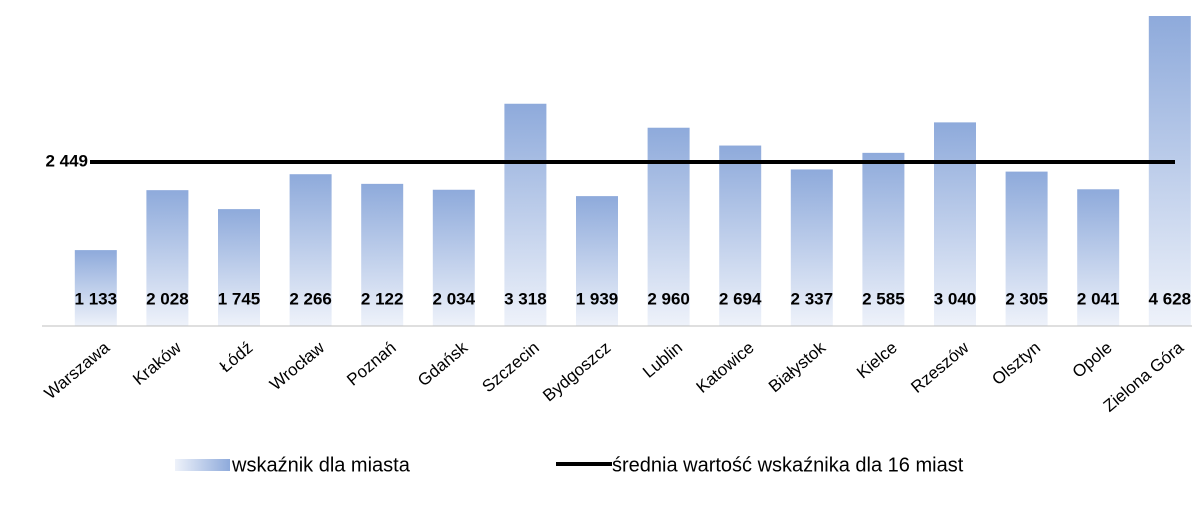  Describe the element at coordinates (1098, 298) in the screenshot. I see `data-label: 2 041` at that location.